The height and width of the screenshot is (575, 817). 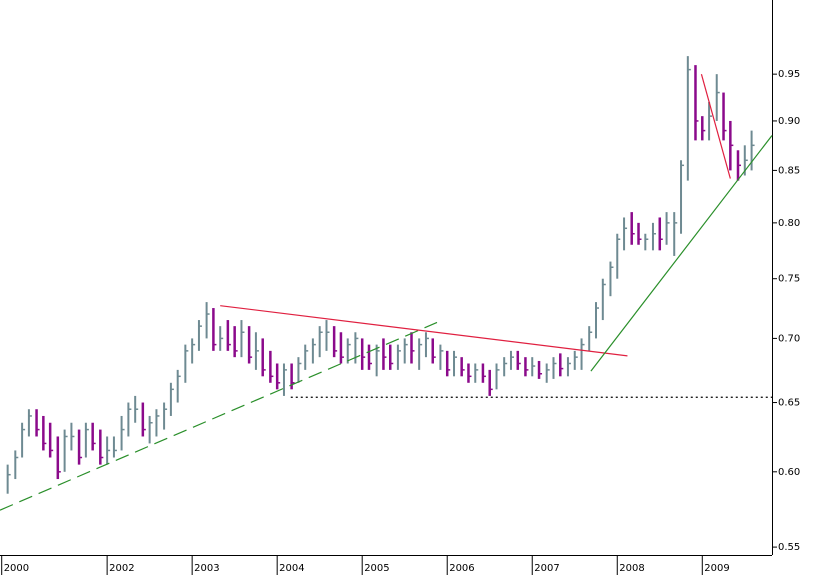 What do you see at coordinates (789, 338) in the screenshot?
I see `y-tick-label: 0.70` at bounding box center [789, 338].